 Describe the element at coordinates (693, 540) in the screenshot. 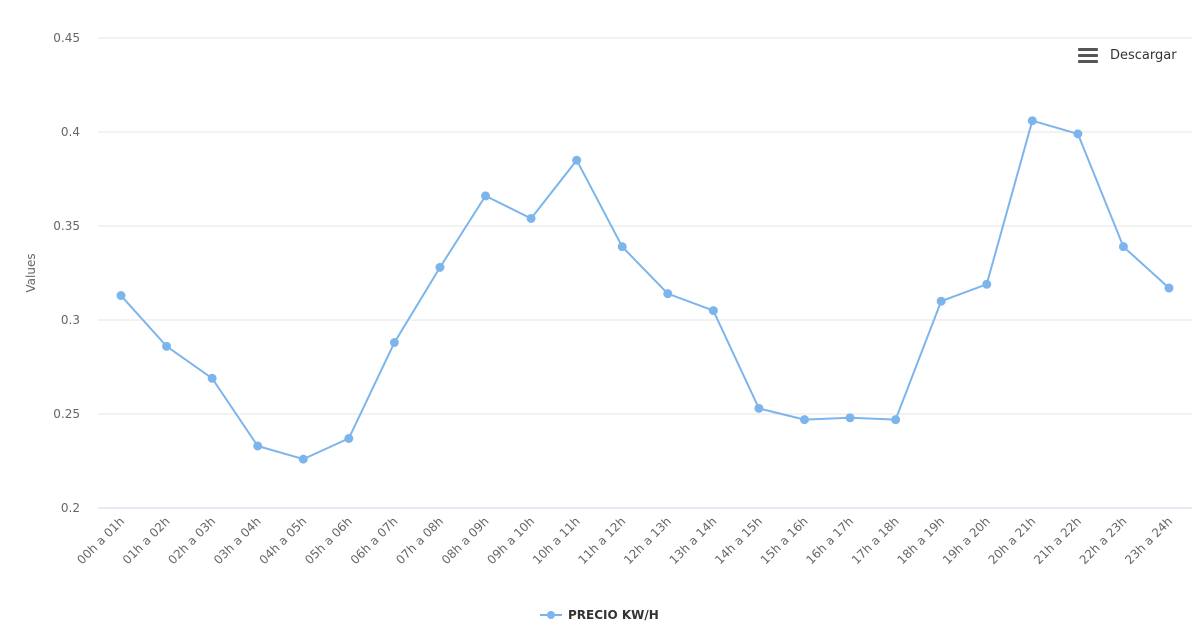

I see `x-tick-label: 13h a 14h` at that location.